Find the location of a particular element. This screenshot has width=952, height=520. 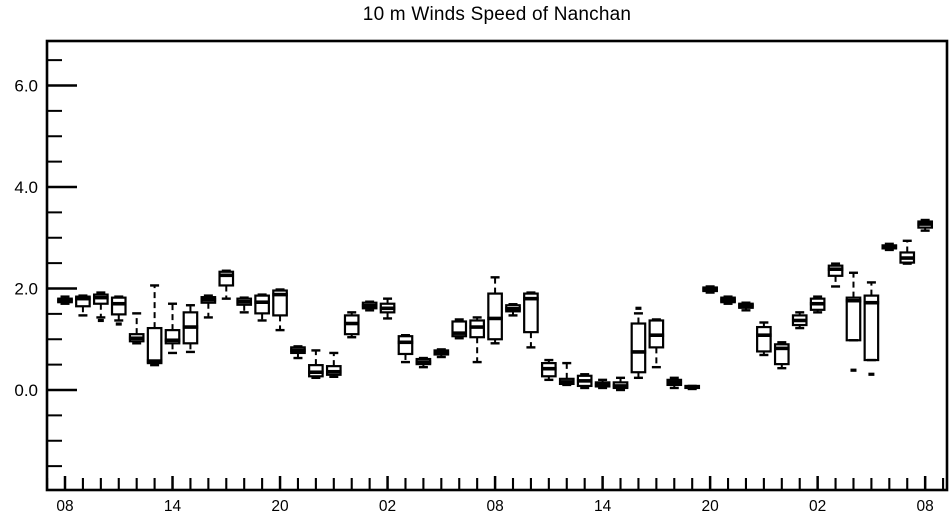

y-tick-label: 2.0 is located at coordinates (26, 289).